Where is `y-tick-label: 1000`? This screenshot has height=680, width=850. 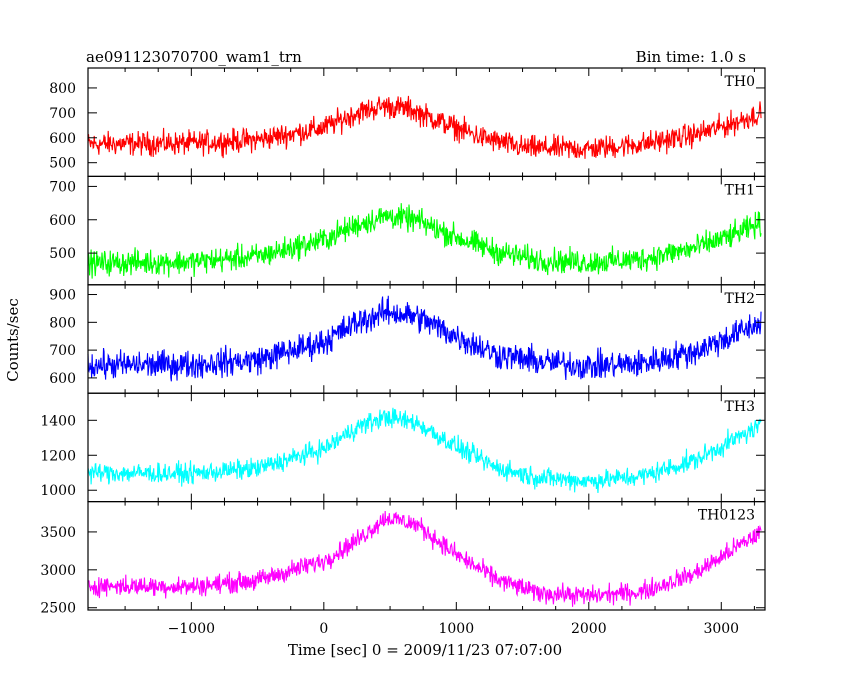
y-tick-label: 1000 is located at coordinates (58, 491).